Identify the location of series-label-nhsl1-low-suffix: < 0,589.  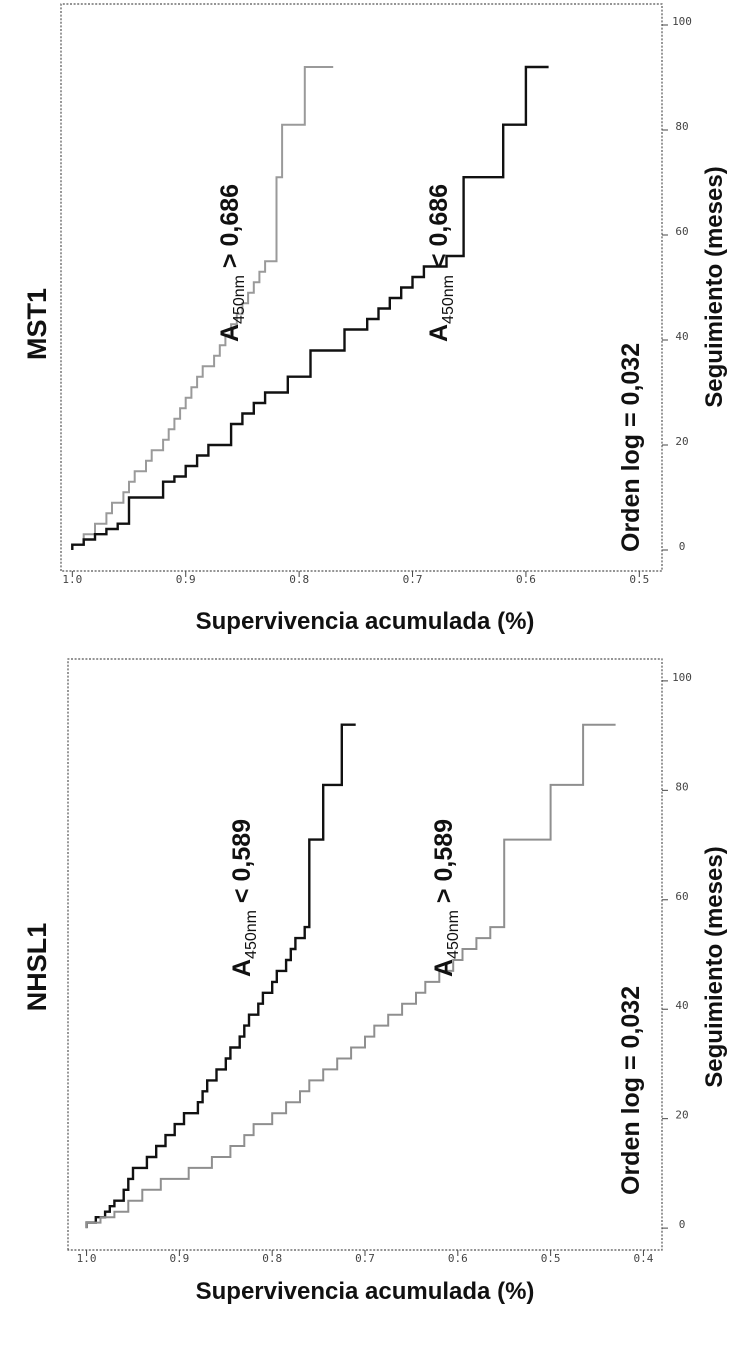
(242, 864).